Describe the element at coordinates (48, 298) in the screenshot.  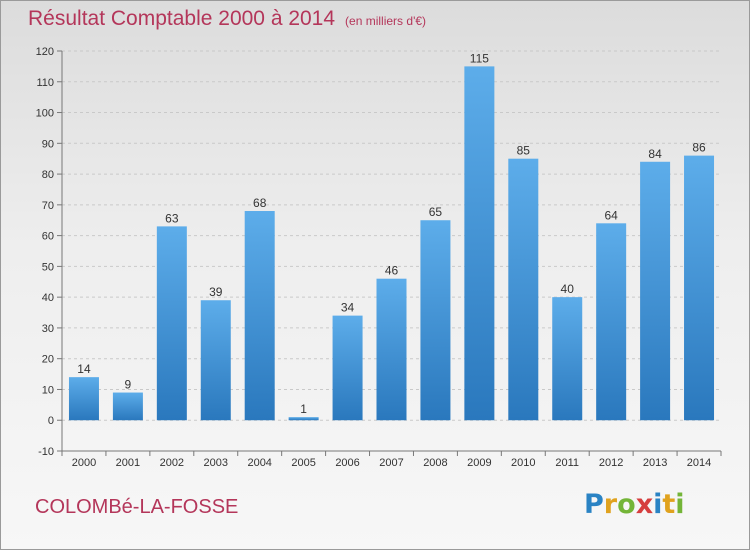
I see `y-tick-label: 40` at that location.